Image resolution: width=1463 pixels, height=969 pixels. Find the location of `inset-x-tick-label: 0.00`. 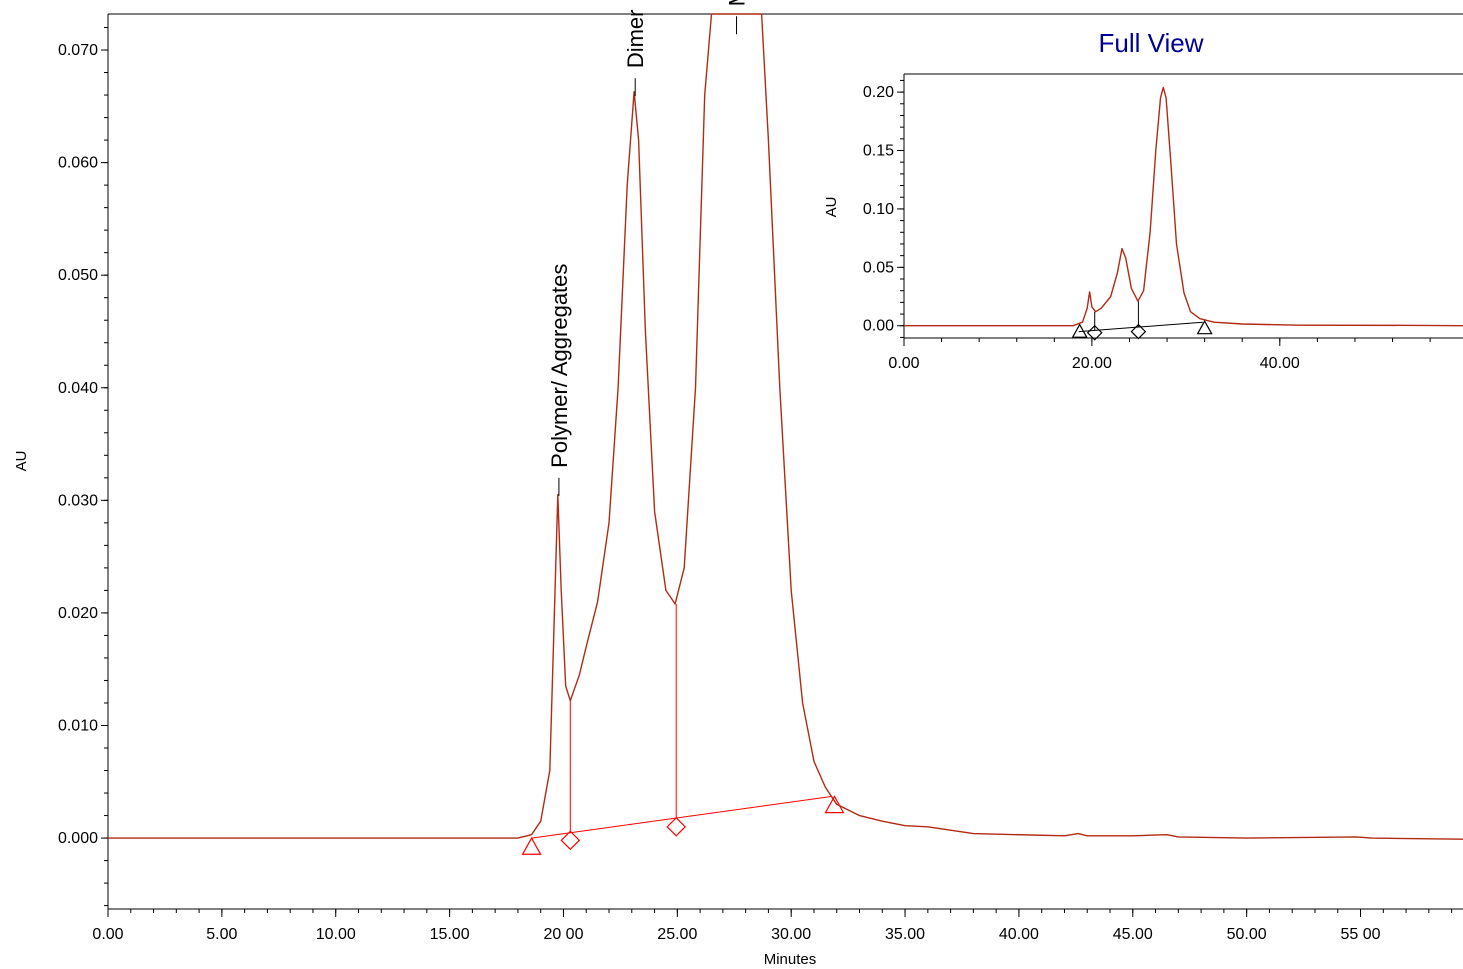

inset-x-tick-label: 0.00 is located at coordinates (903, 363).